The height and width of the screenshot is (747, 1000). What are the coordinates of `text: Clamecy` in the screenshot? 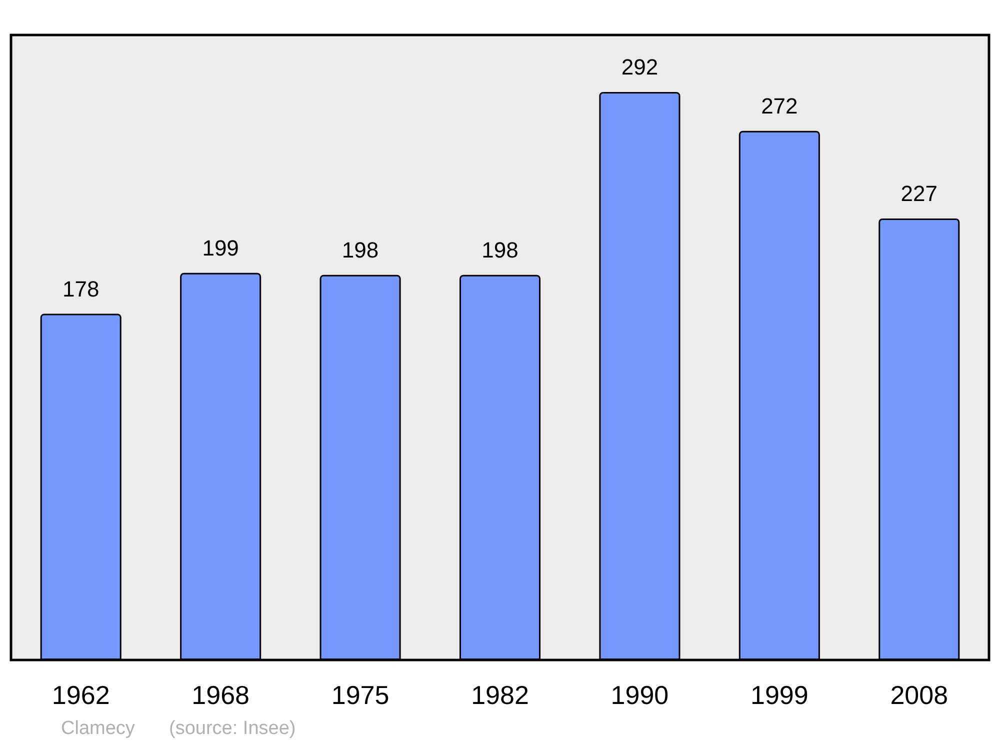 It's located at (98, 728).